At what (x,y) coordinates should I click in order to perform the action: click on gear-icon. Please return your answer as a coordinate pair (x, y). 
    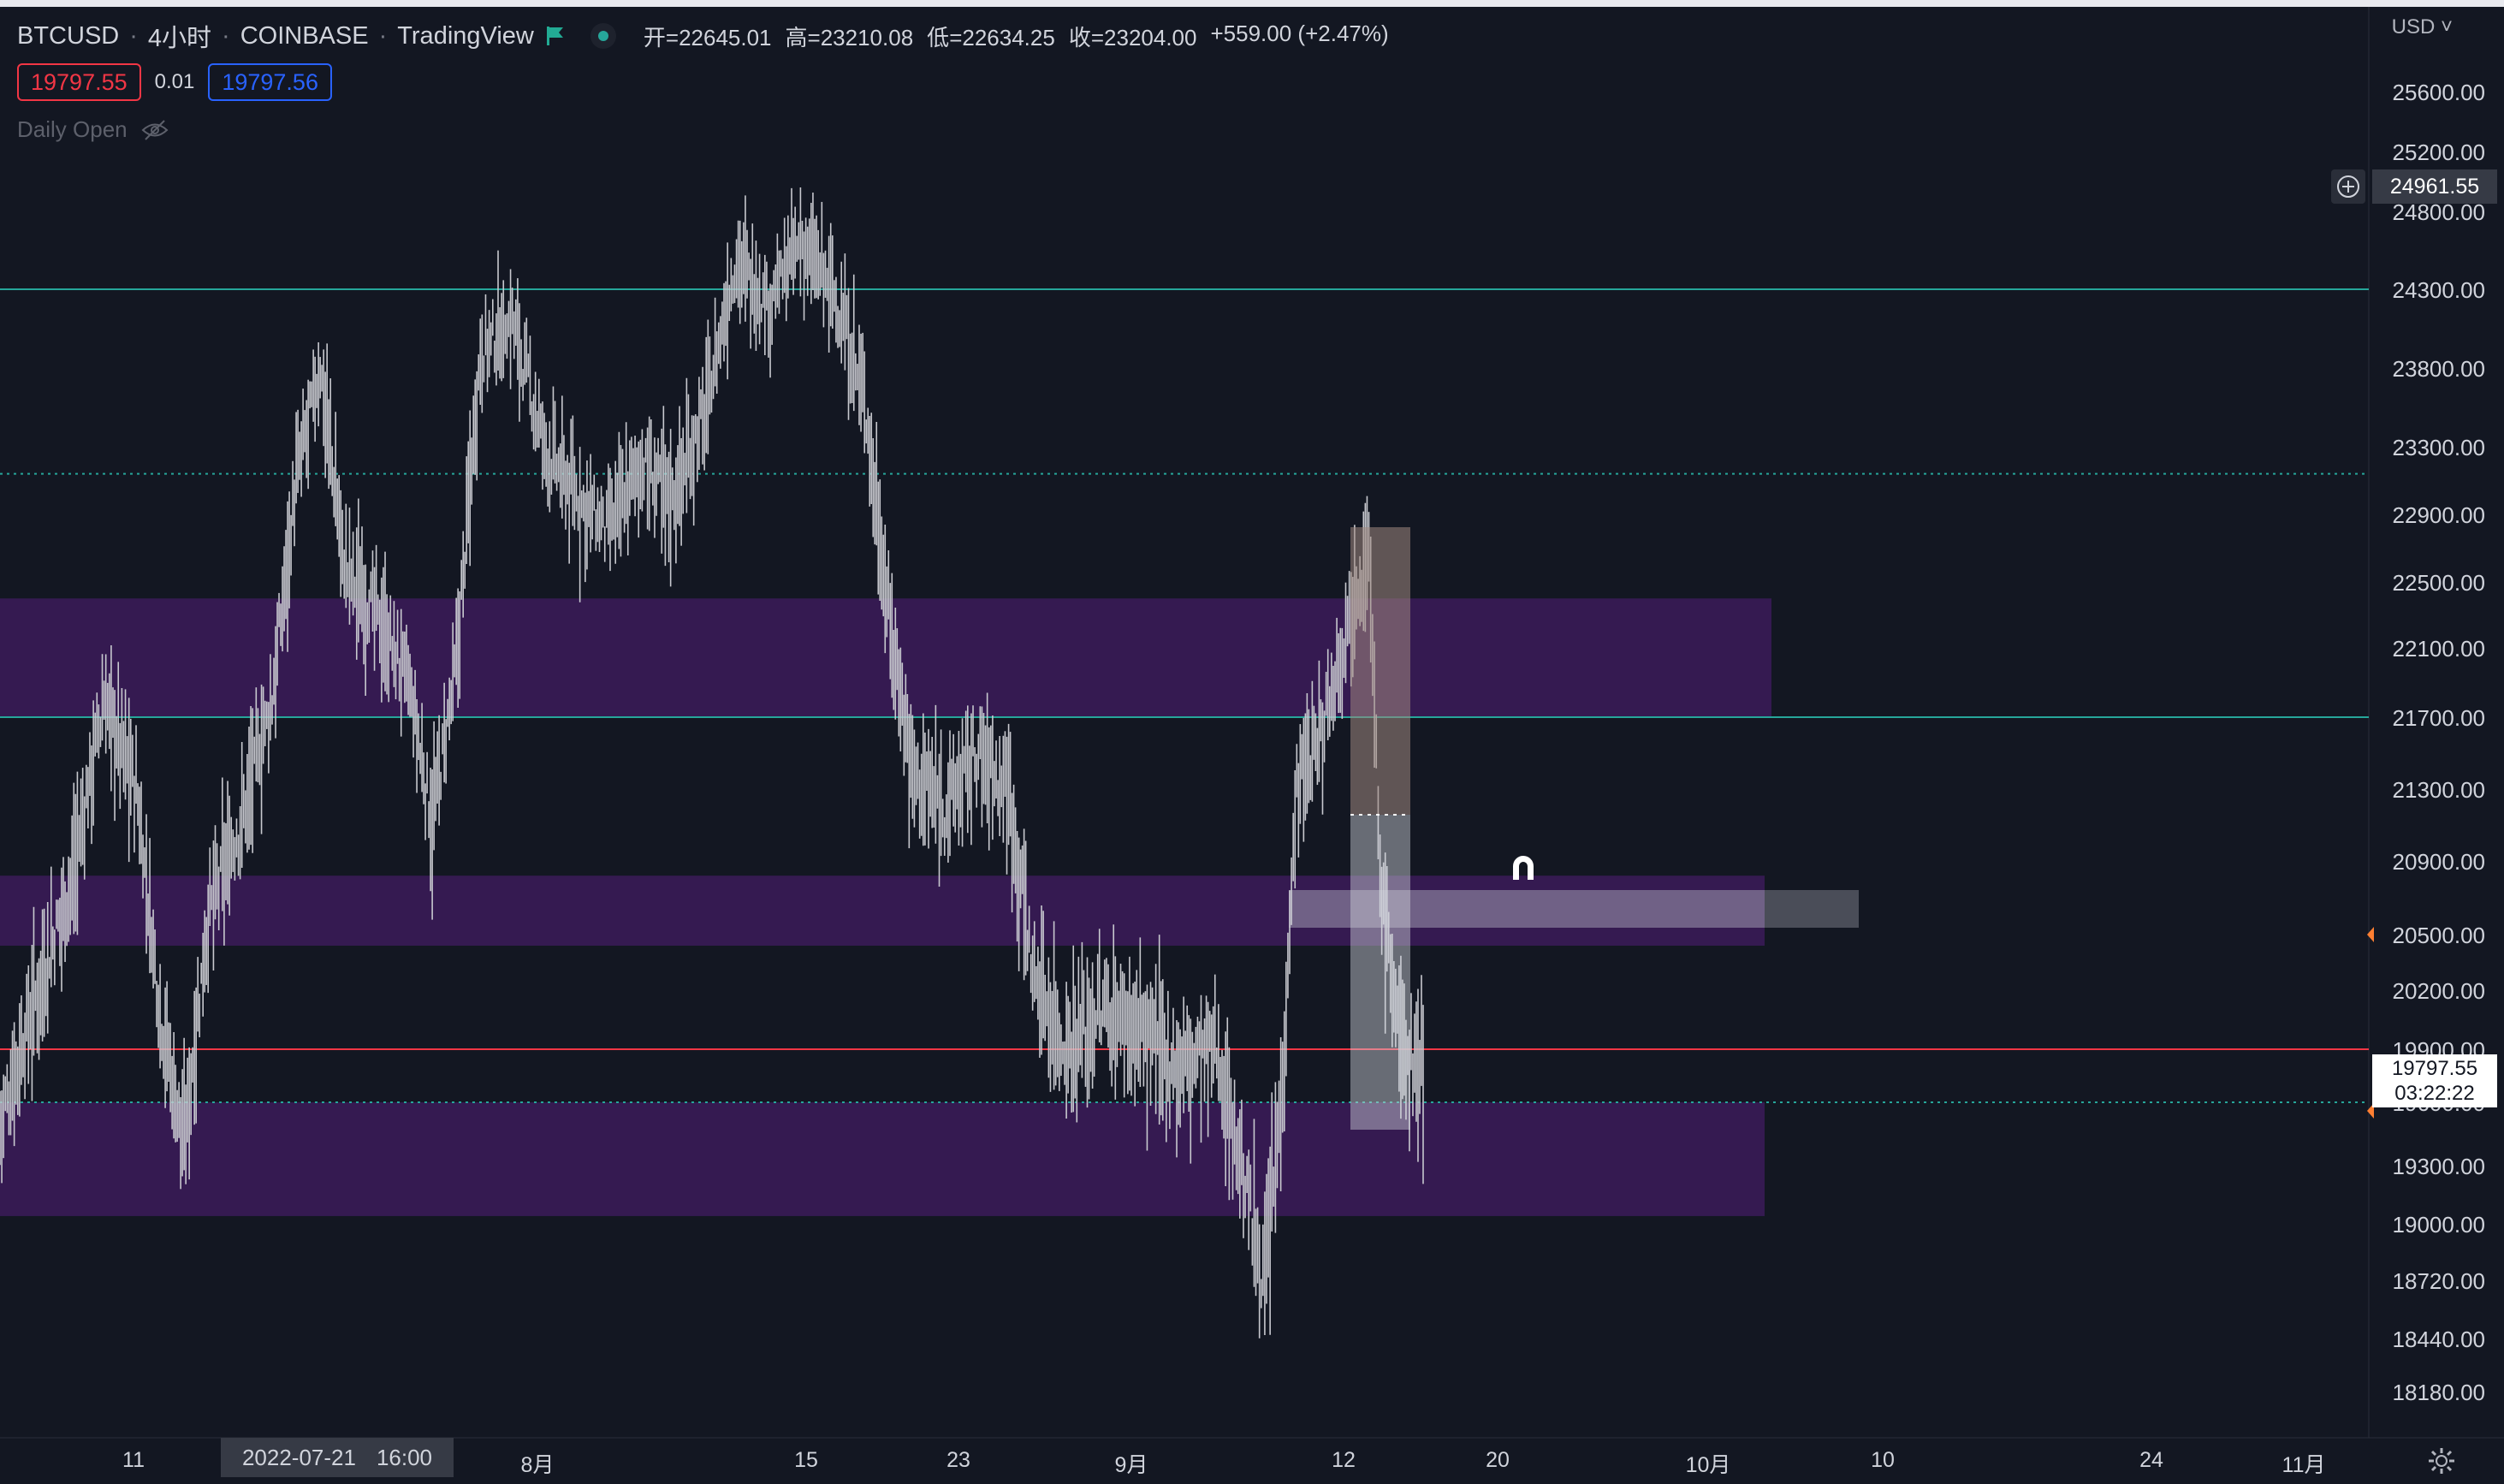
    Looking at the image, I should click on (2441, 1461).